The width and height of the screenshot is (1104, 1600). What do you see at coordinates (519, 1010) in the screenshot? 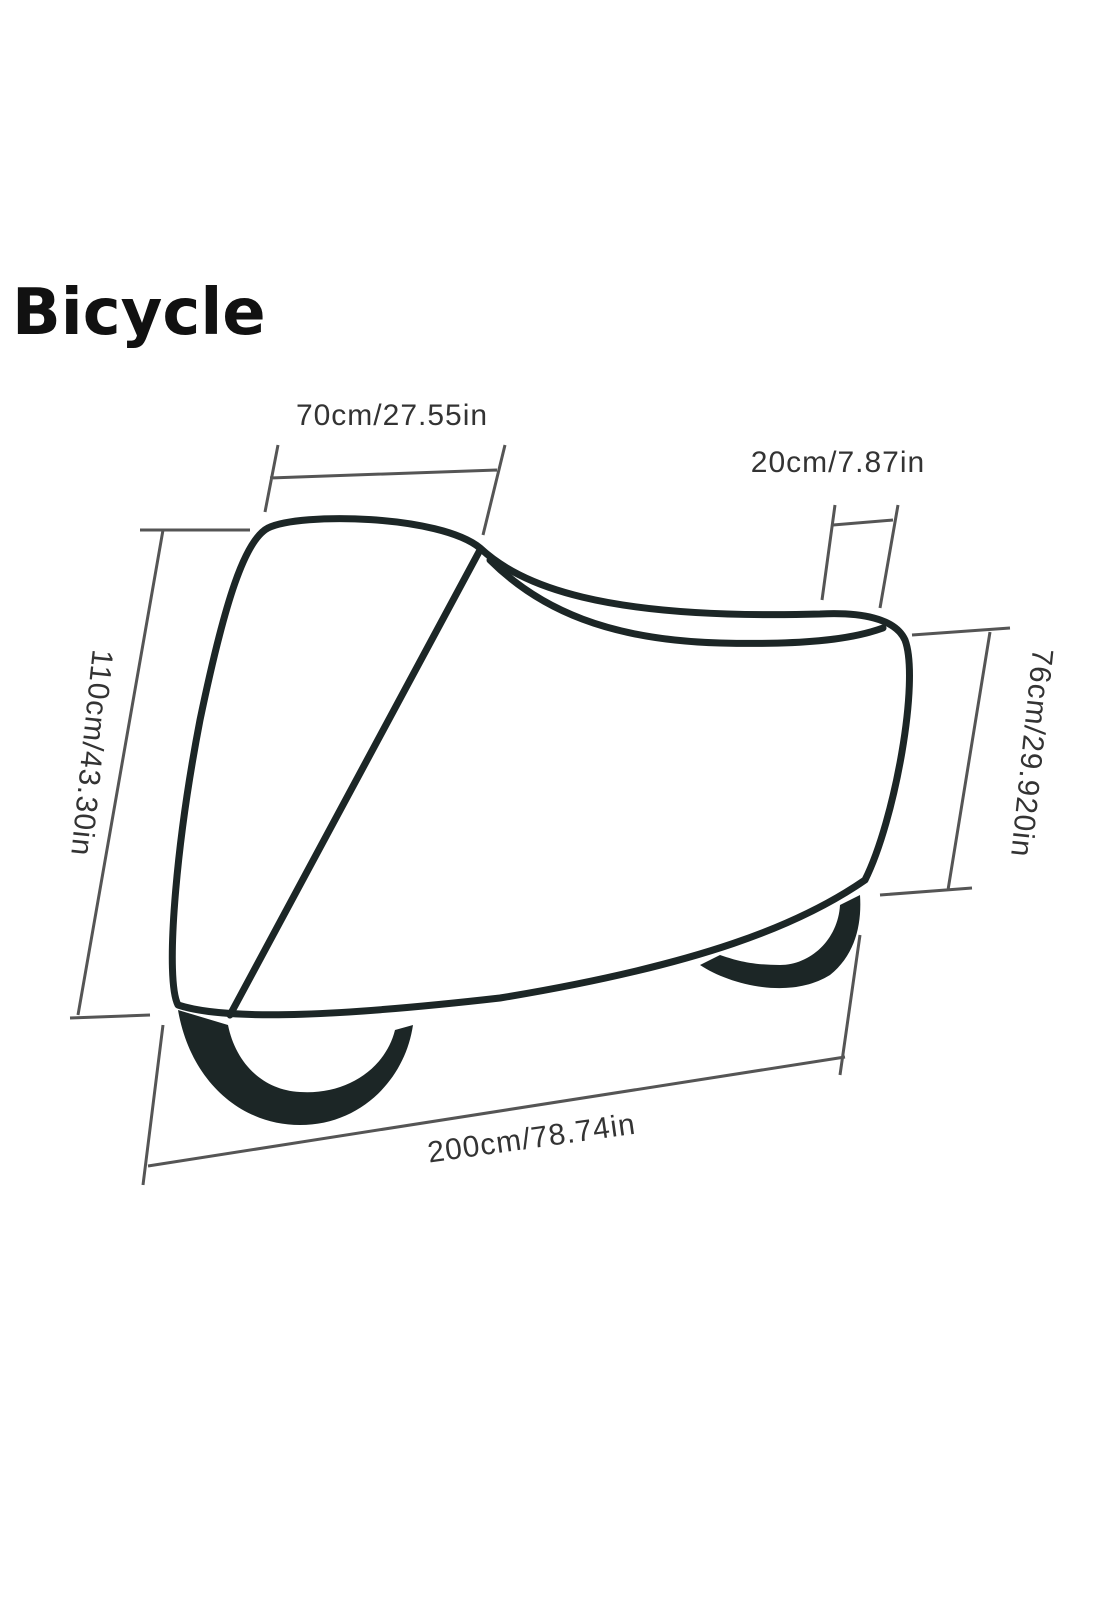
I see `wheels` at bounding box center [519, 1010].